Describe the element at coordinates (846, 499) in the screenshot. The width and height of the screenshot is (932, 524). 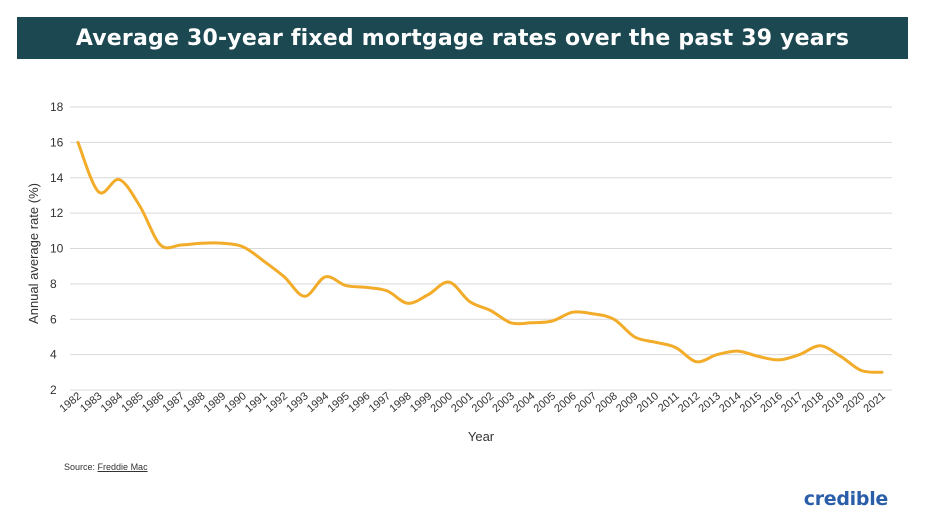
I see `credible-logo: credible` at that location.